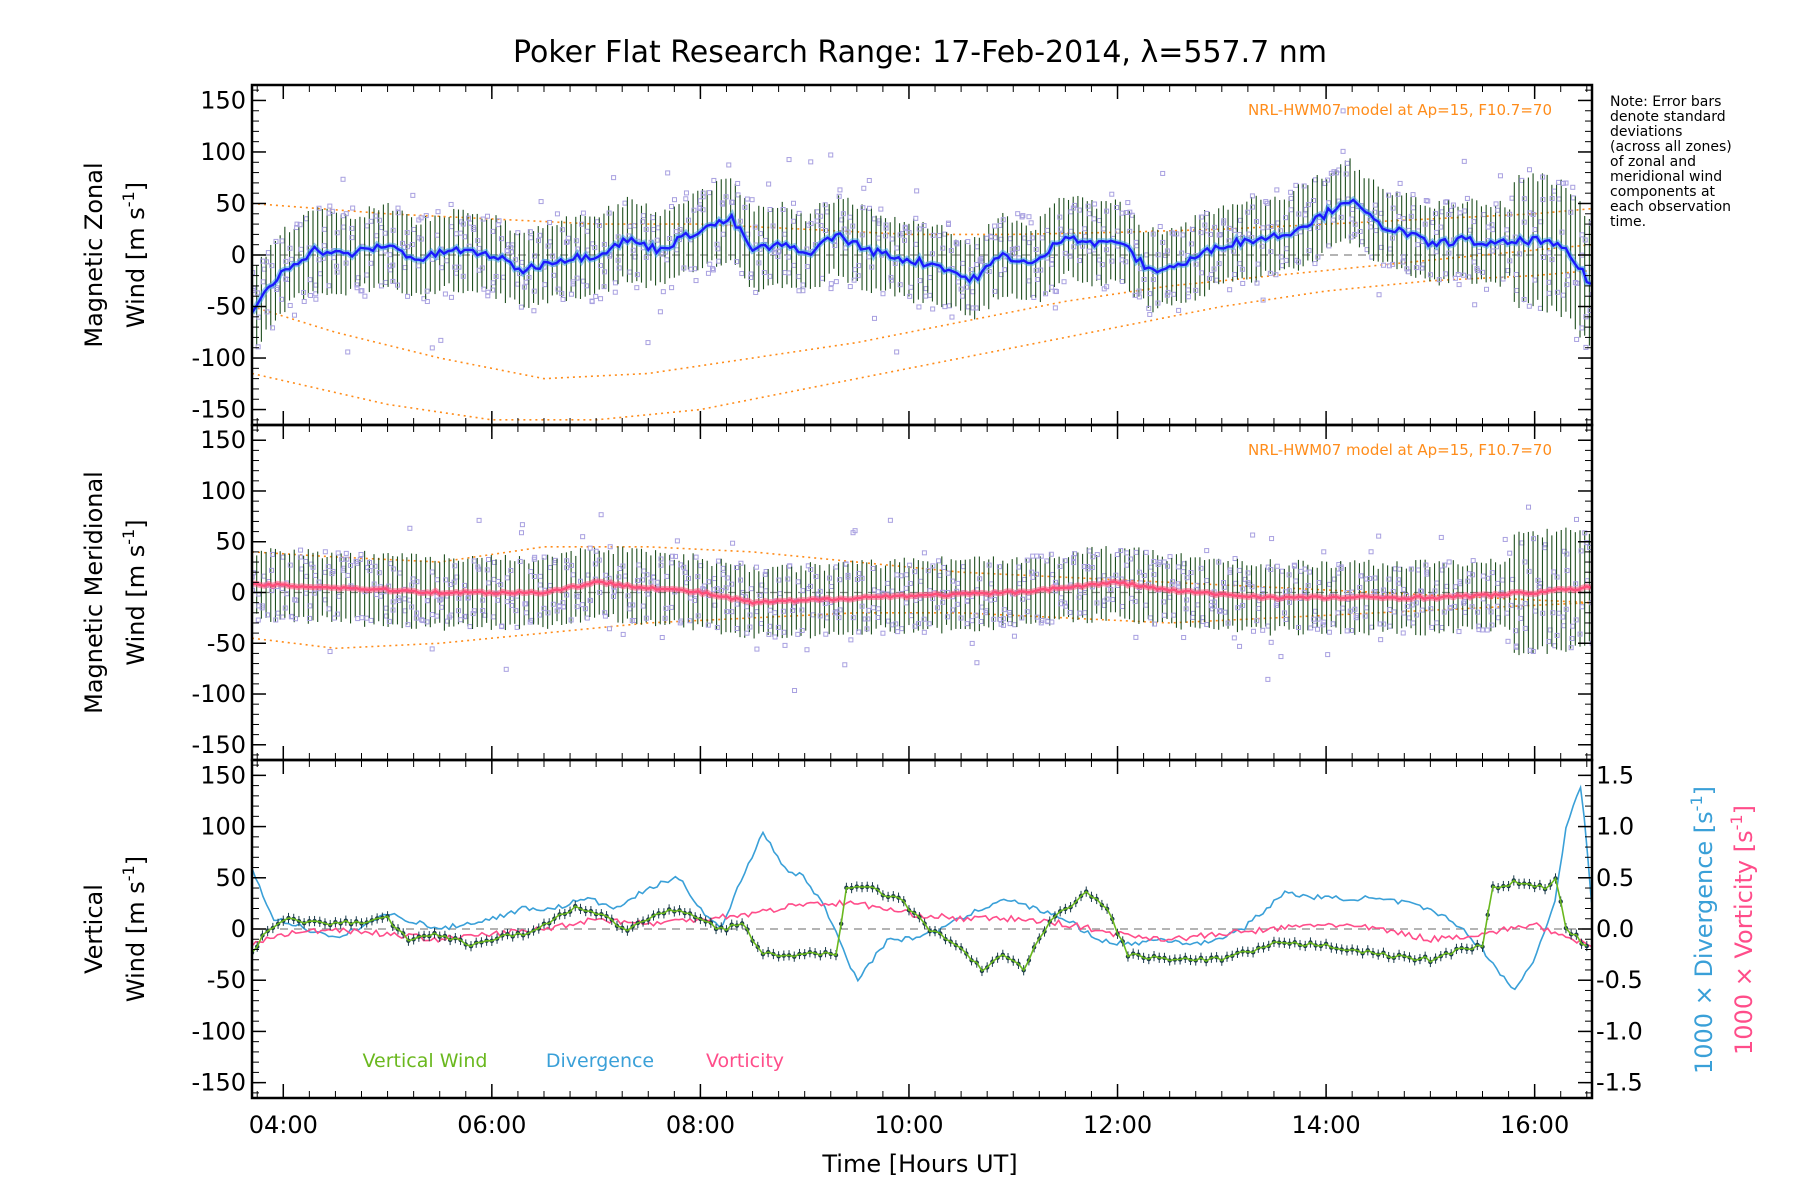 This screenshot has height=1204, width=1800. What do you see at coordinates (1646, 132) in the screenshot?
I see `note-line: deviations` at bounding box center [1646, 132].